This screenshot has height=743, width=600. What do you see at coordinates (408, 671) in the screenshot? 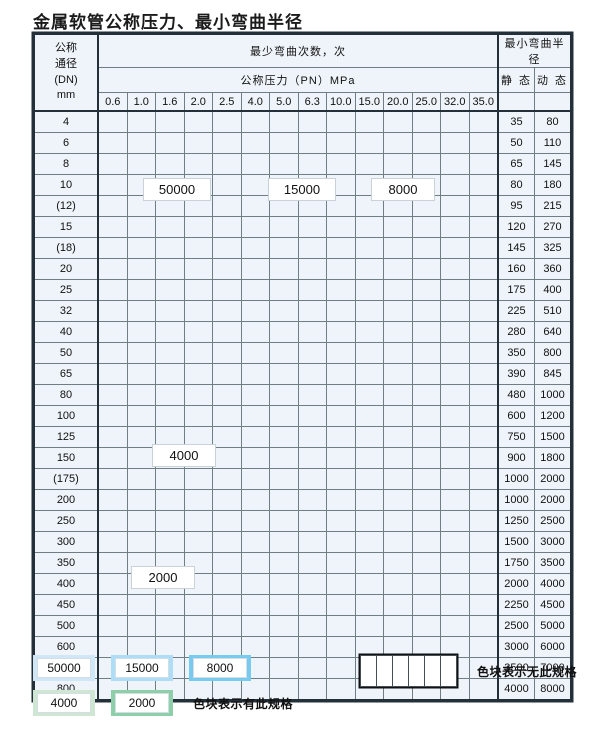
I see `legend-no-spec-row` at bounding box center [408, 671].